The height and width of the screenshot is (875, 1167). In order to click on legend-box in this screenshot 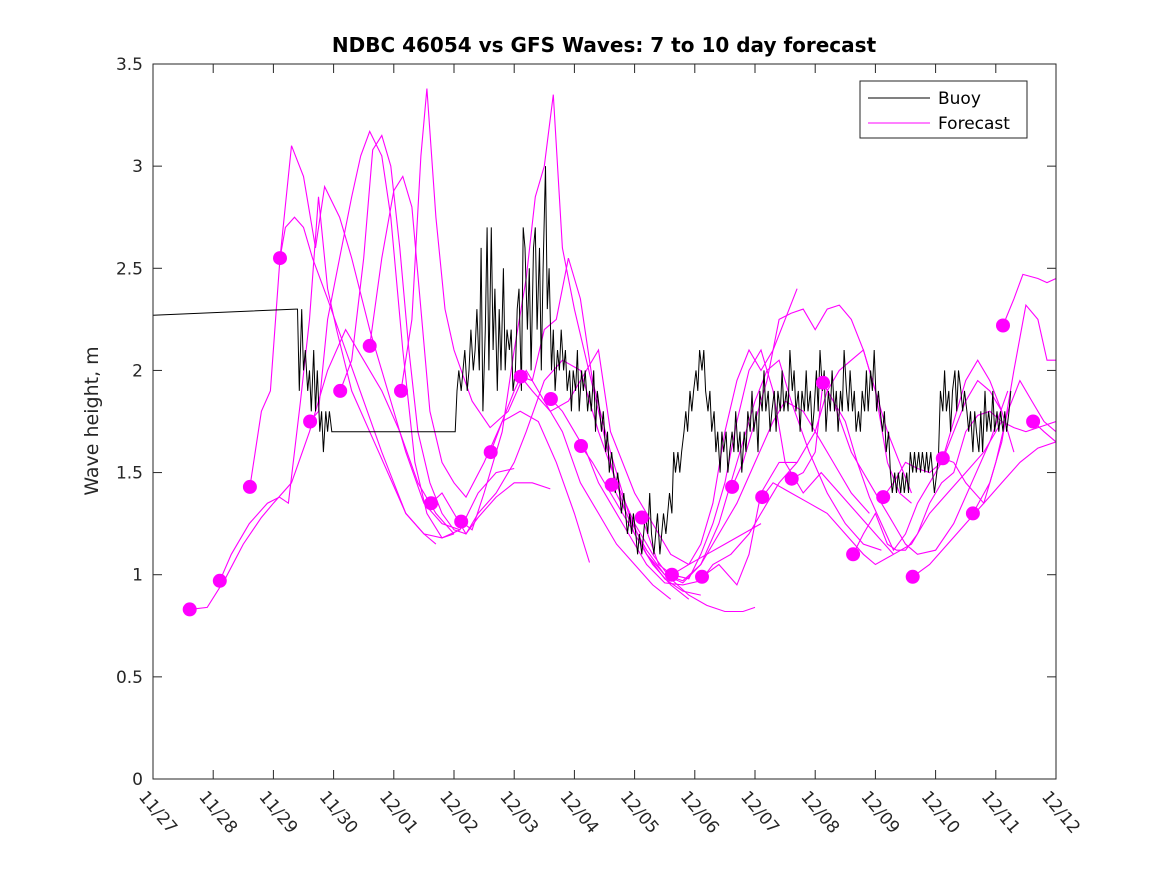, I will do `click(943, 109)`.